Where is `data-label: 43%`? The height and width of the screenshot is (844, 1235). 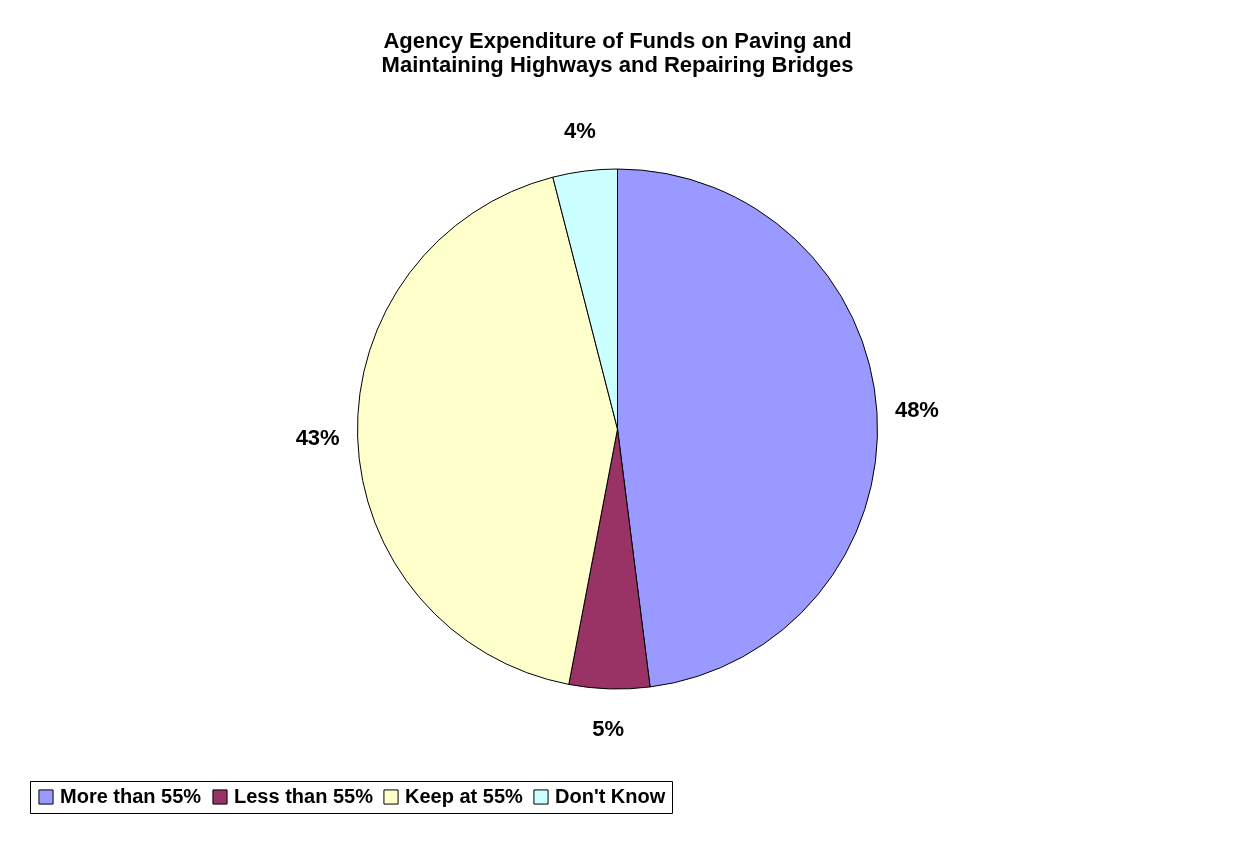
data-label: 43% is located at coordinates (317, 438).